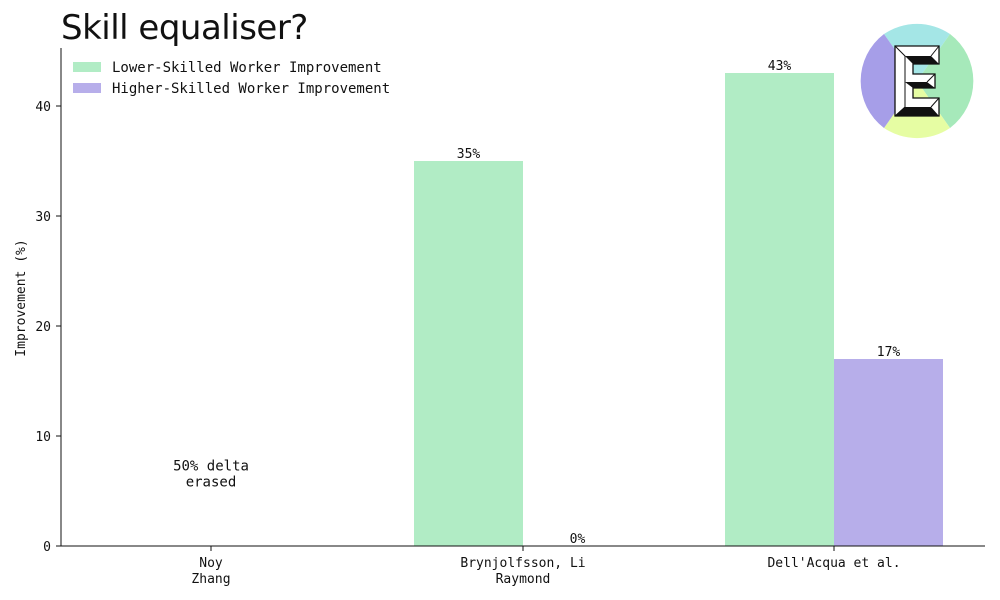 The image size is (1000, 600). What do you see at coordinates (210, 579) in the screenshot?
I see `x-tick-label: Zhang` at bounding box center [210, 579].